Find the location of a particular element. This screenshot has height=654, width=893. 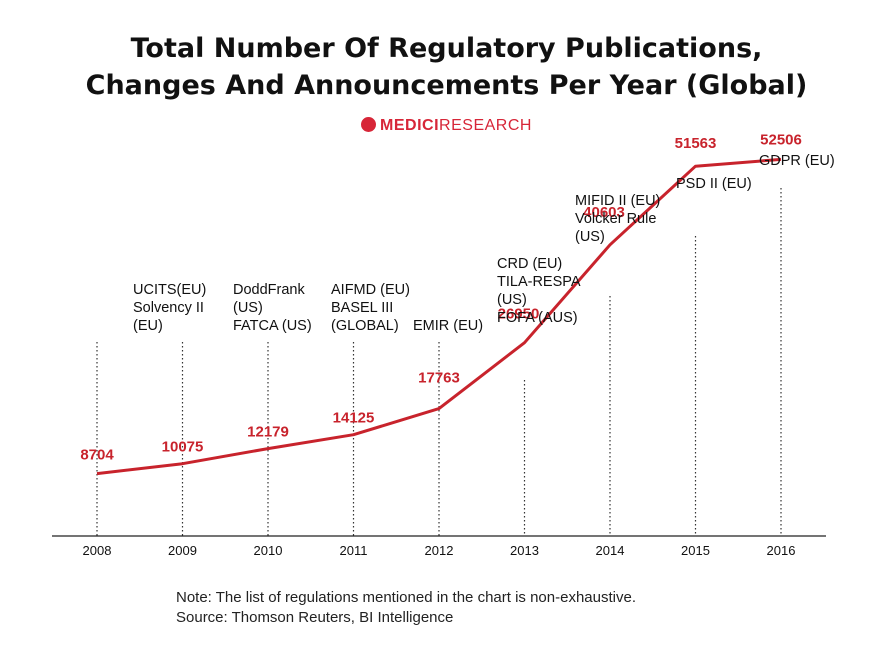

brand-name-bold: MEDICI is located at coordinates (410, 125).